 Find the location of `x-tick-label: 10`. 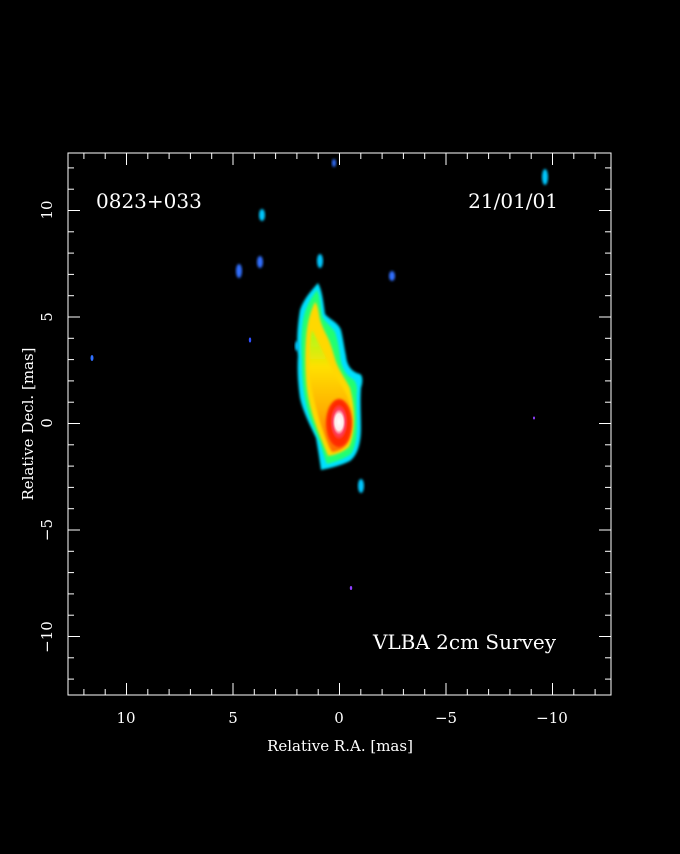

x-tick-label: 10 is located at coordinates (125, 718).